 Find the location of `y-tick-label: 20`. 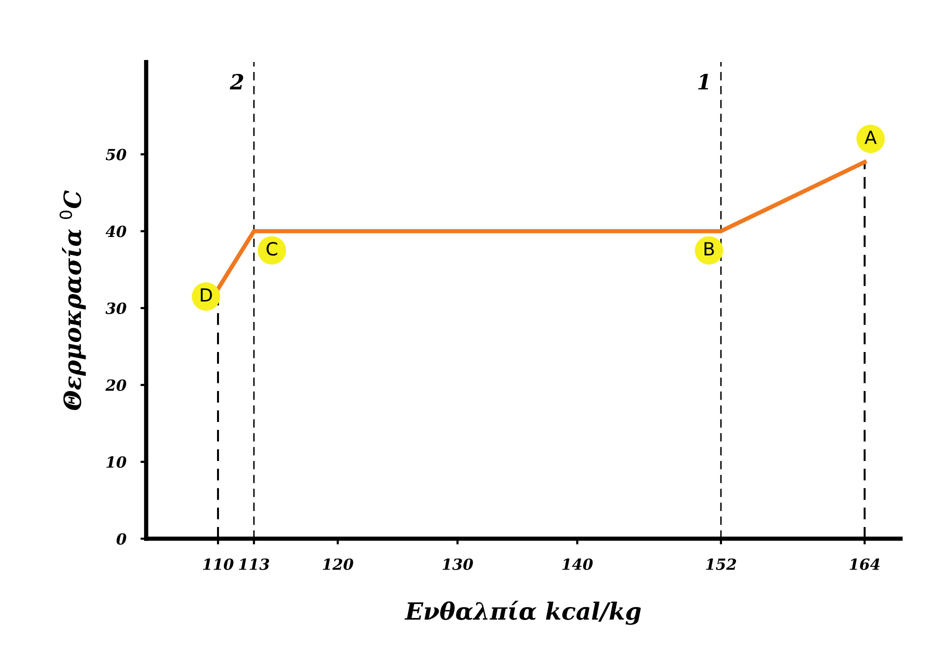

y-tick-label: 20 is located at coordinates (115, 385).